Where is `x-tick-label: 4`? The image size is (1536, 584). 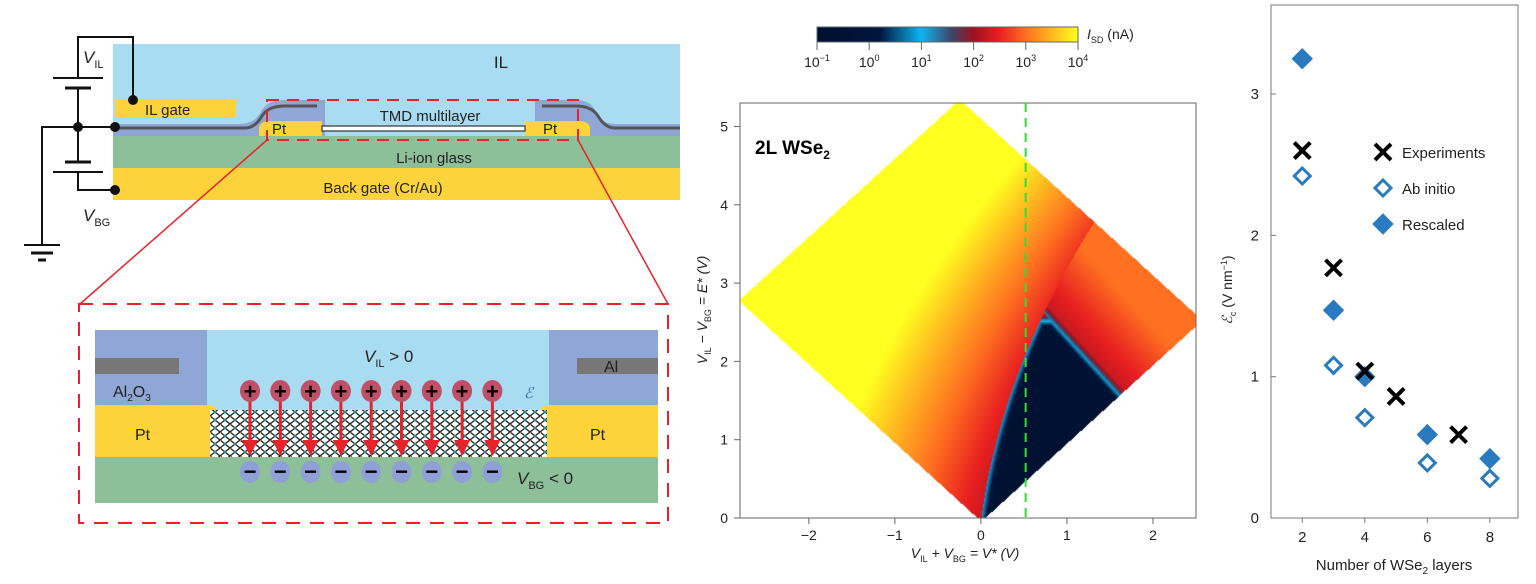 x-tick-label: 4 is located at coordinates (1365, 537).